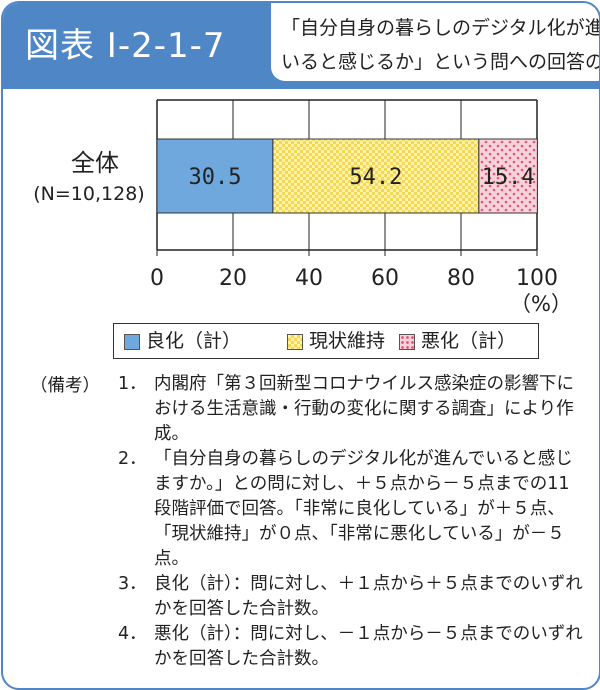  I want to click on note-number: 2．, so click(132, 459).